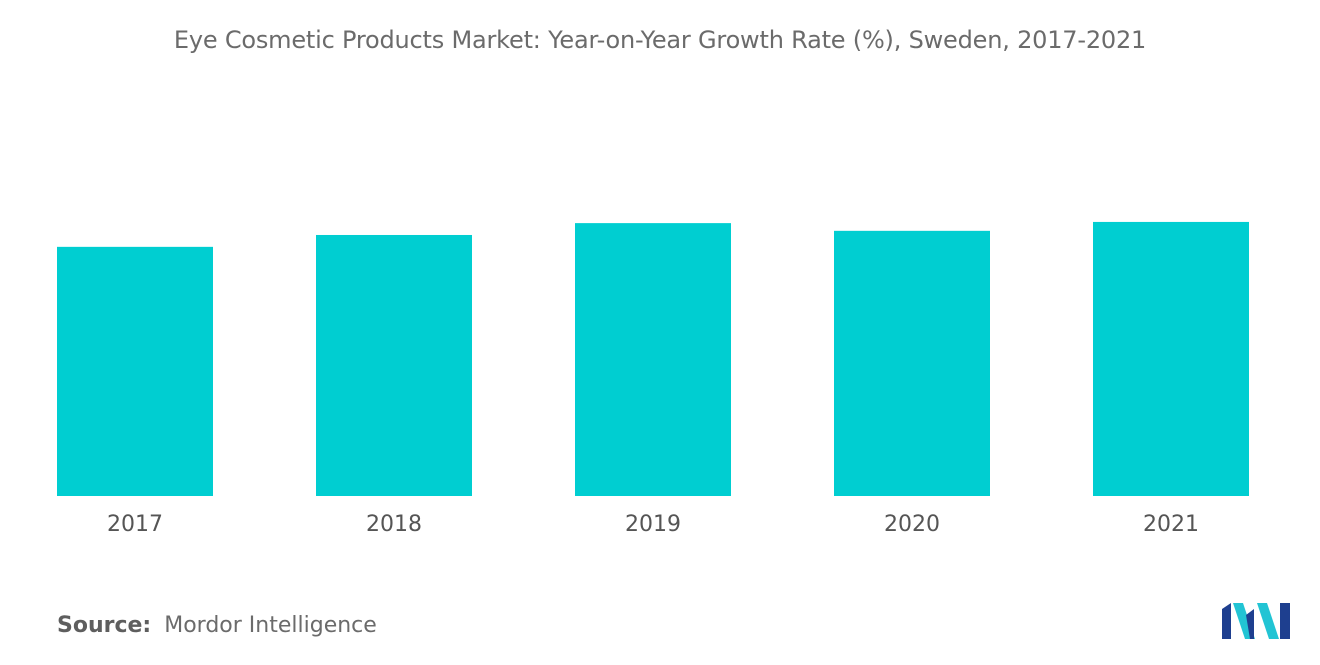  What do you see at coordinates (1285, 621) in the screenshot?
I see `logo-right-dark-shape` at bounding box center [1285, 621].